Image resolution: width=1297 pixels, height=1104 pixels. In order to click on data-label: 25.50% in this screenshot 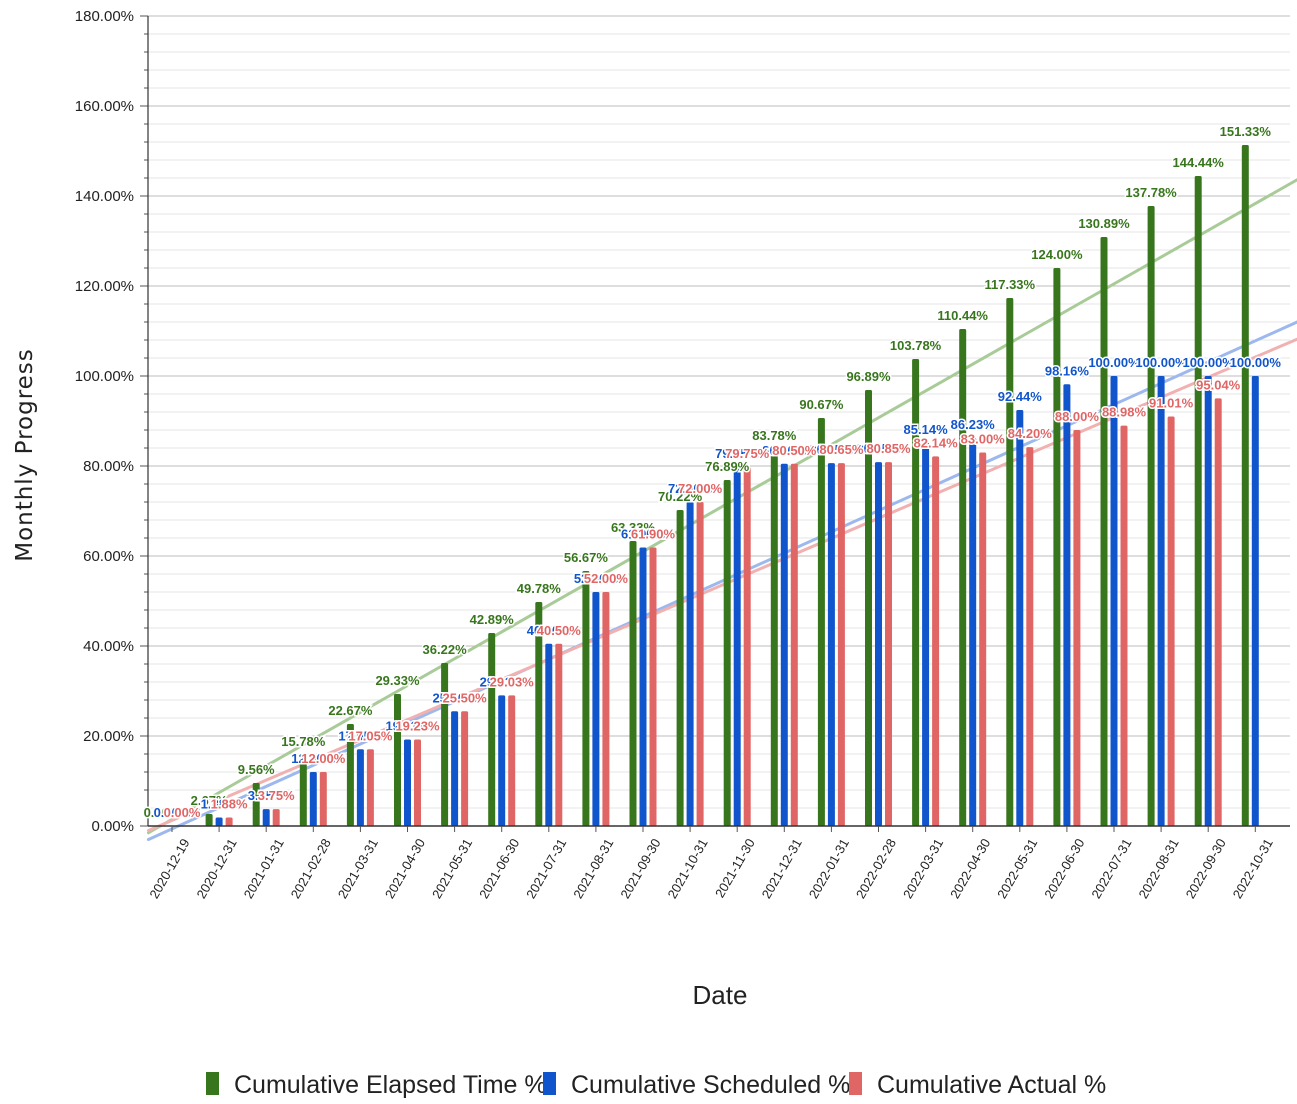, I will do `click(465, 697)`.